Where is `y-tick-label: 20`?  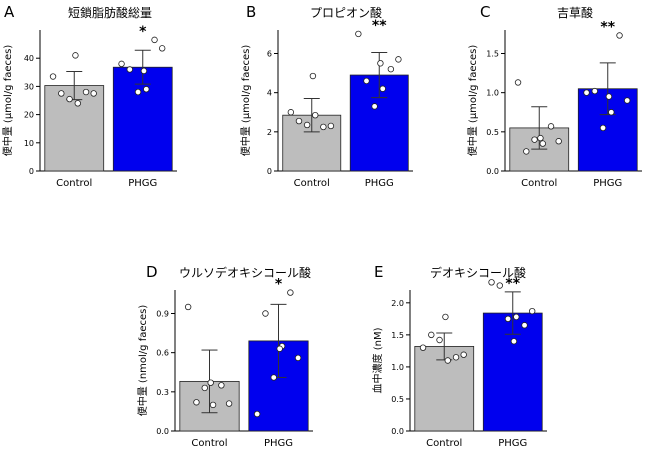
y-tick-label: 20 is located at coordinates (29, 115).